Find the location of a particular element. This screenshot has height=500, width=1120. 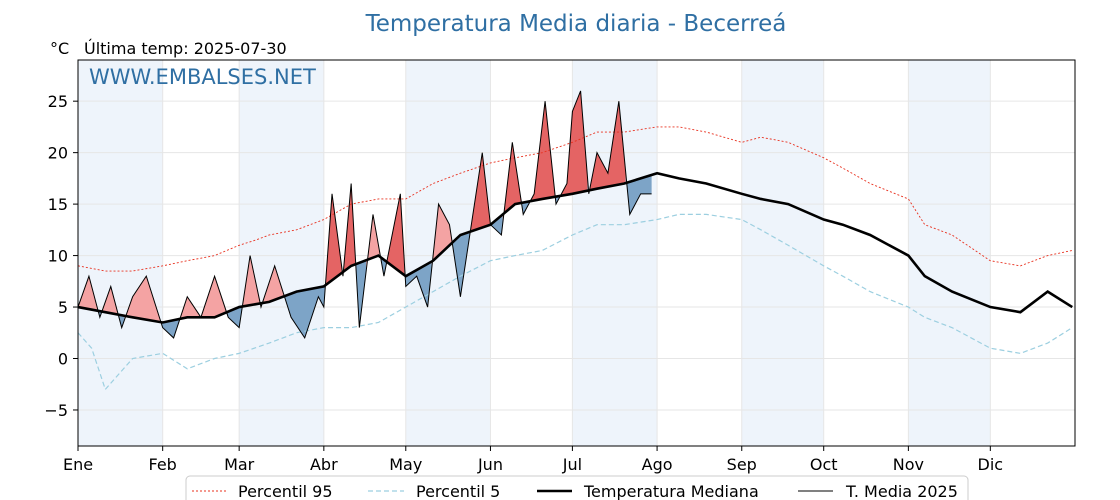

legend-label-p5: Percentil 5 is located at coordinates (458, 491).